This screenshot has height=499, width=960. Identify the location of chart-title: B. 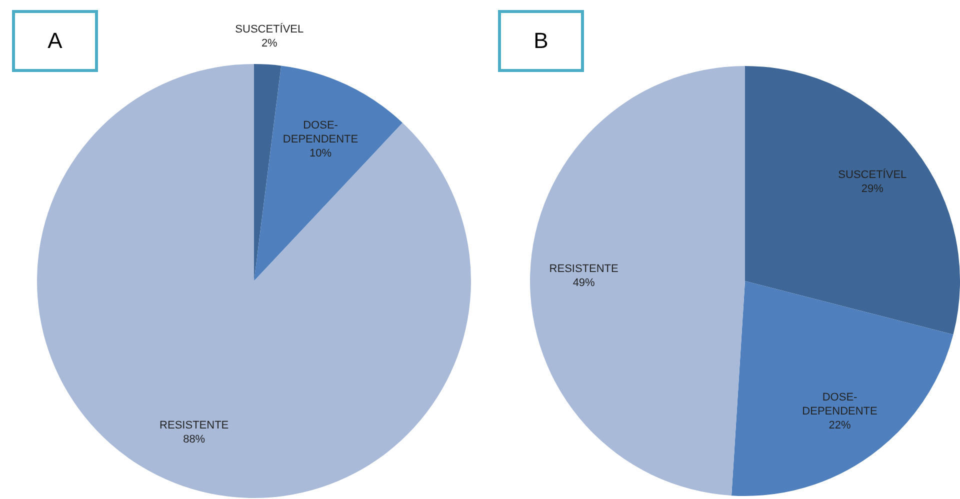
(541, 41).